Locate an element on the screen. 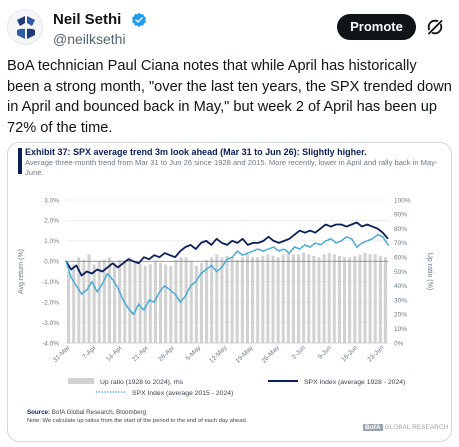 This screenshot has height=447, width=459. promote-button: Promote is located at coordinates (376, 27).